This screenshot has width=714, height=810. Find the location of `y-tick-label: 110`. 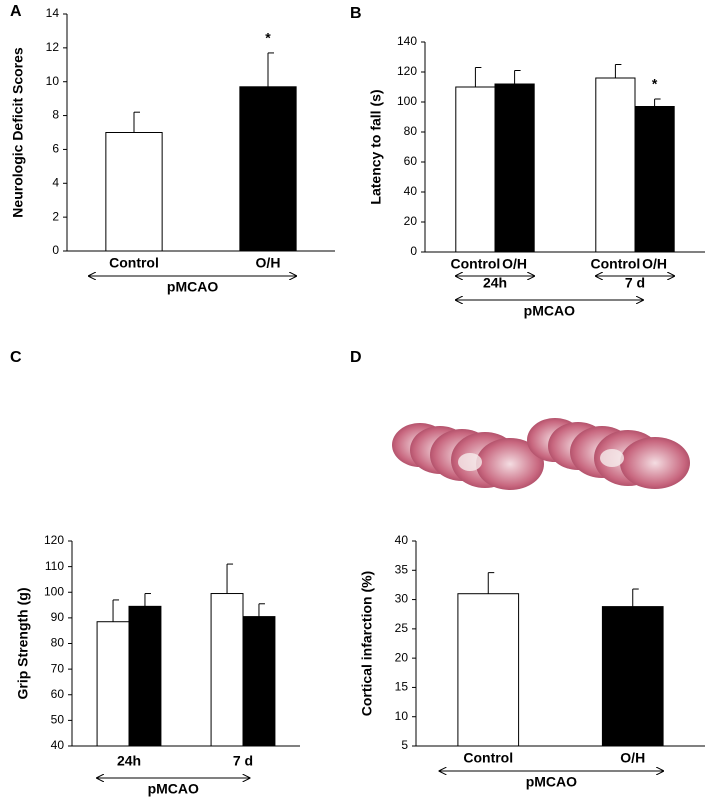

y-tick-label: 110 is located at coordinates (54, 566).